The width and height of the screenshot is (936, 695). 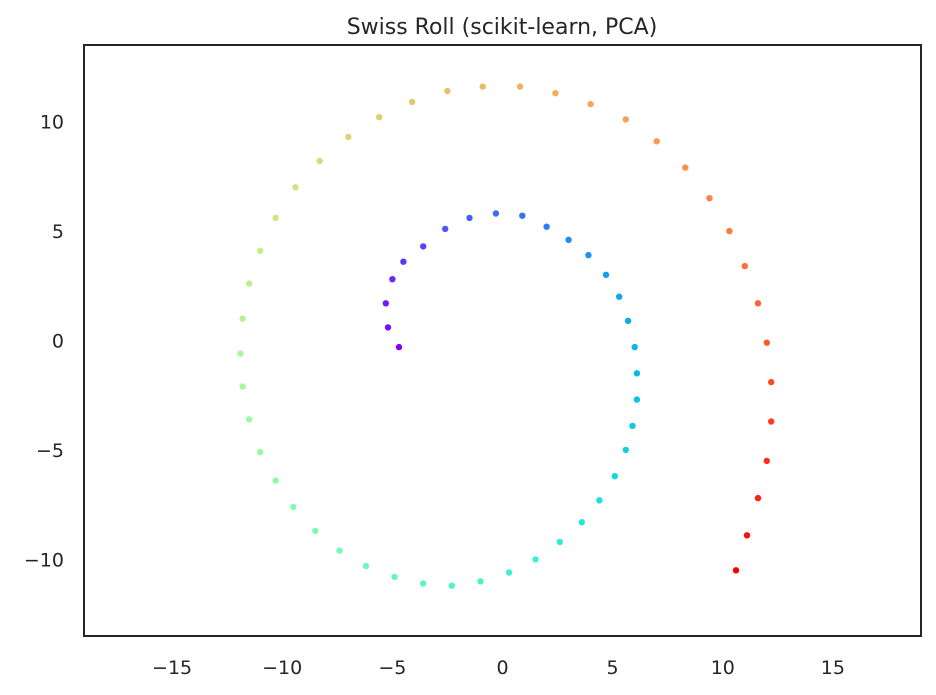 I want to click on x-tick-label: 0, so click(x=502, y=668).